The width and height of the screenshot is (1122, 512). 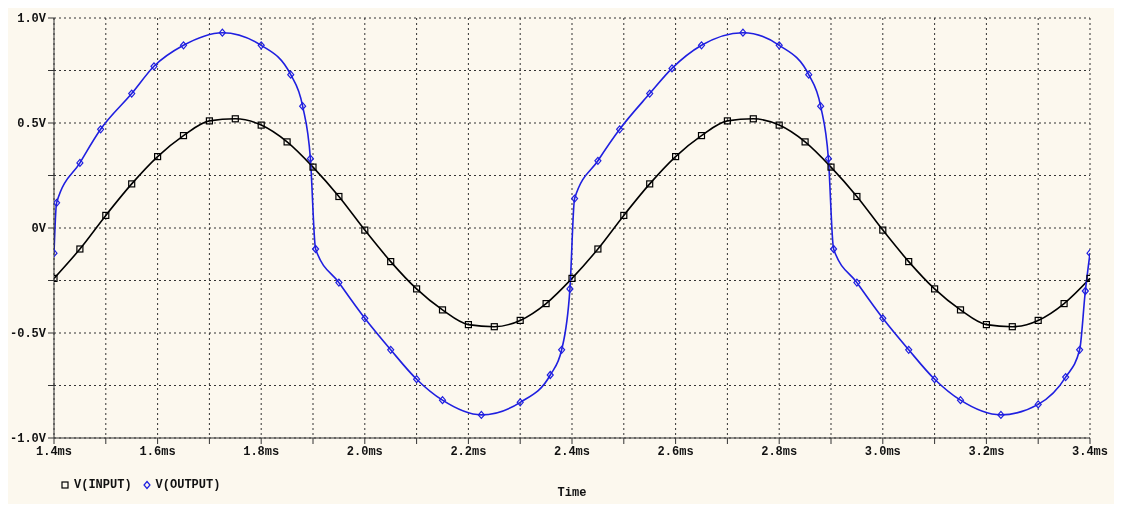 I want to click on x-tick-label: 1.8ms, so click(x=261, y=451).